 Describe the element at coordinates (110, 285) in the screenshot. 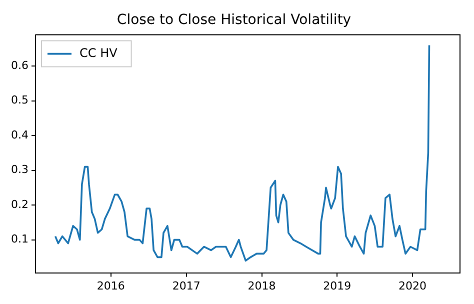

I see `x-tick-label: 2016` at that location.